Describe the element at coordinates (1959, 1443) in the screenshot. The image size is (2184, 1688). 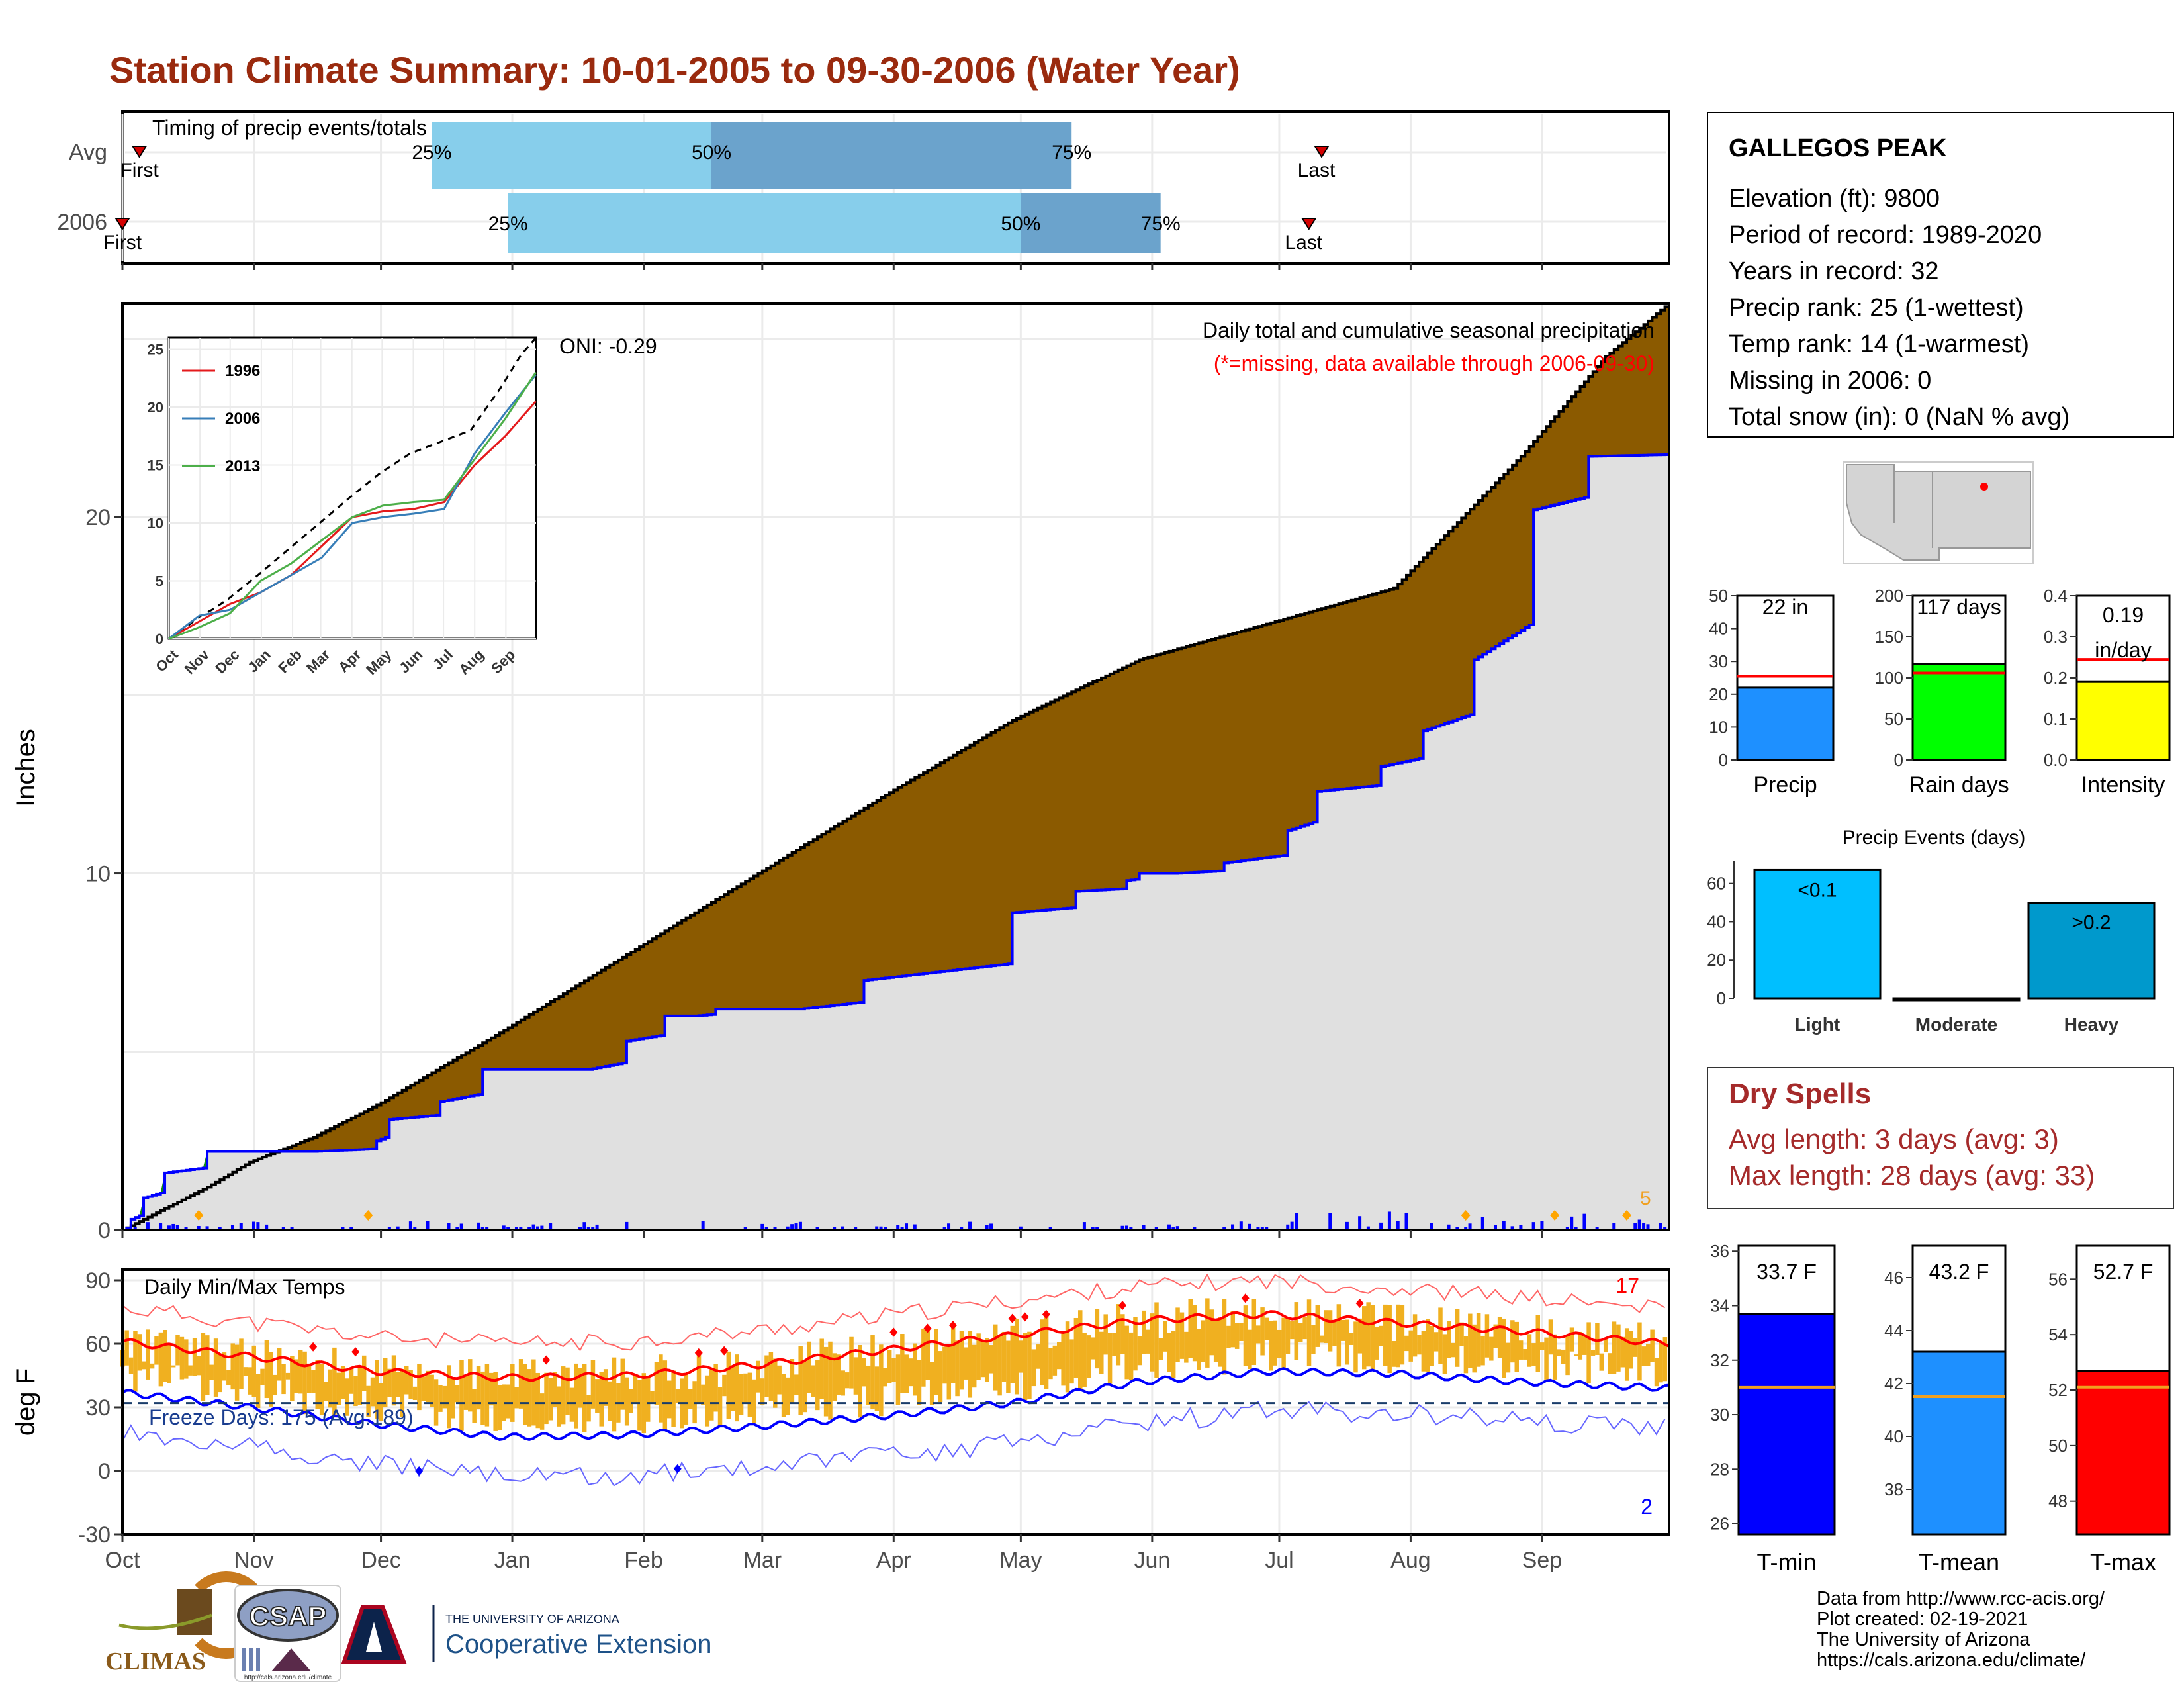
I see `tempbar-T-mean` at that location.